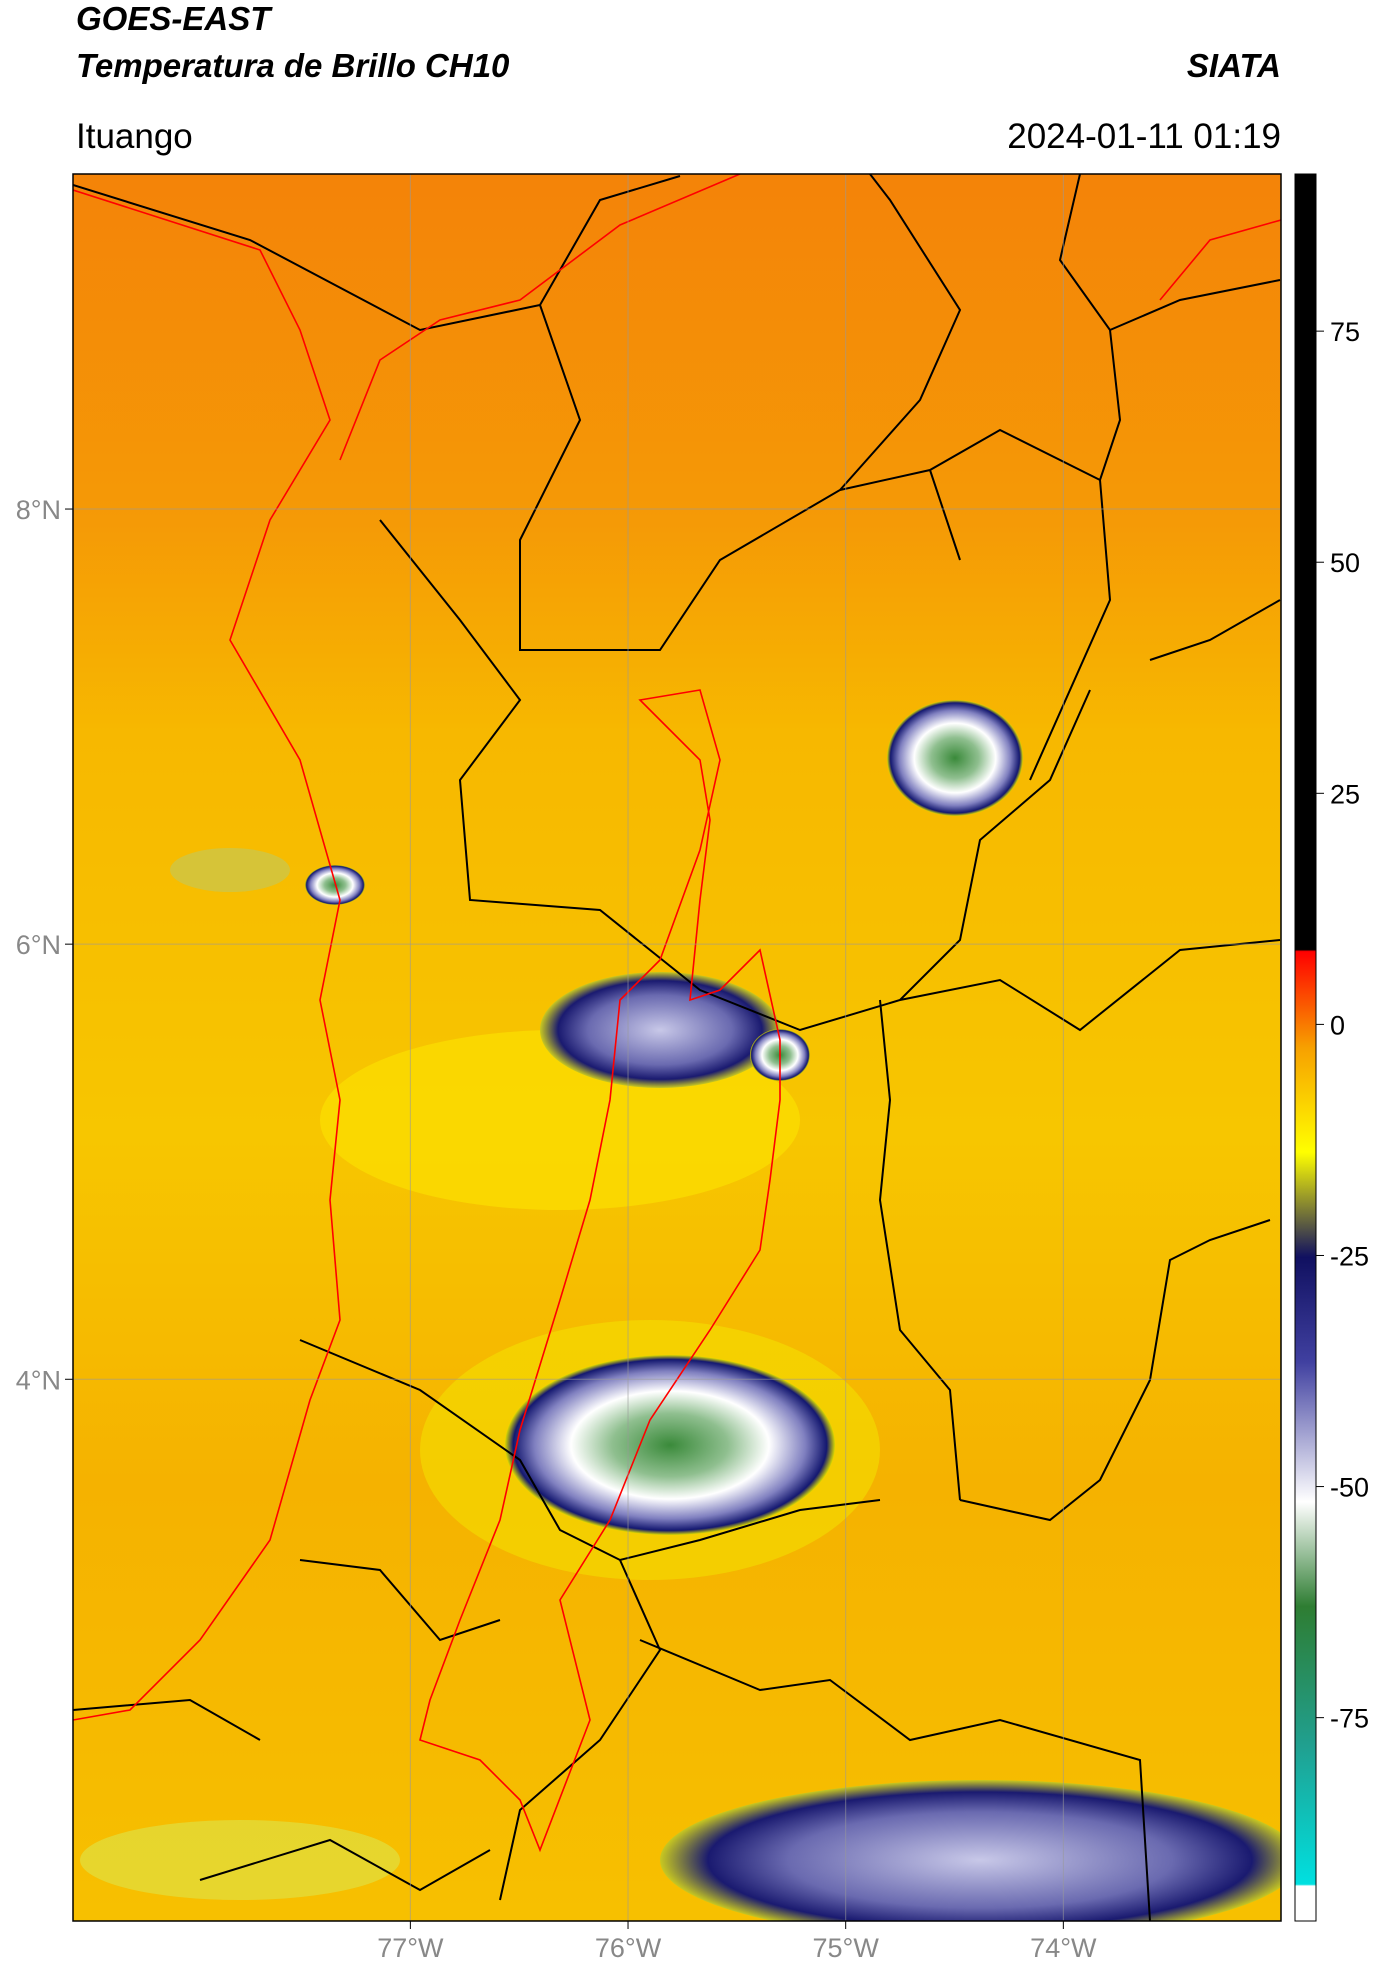 The image size is (1384, 1981). Describe the element at coordinates (1349, 1256) in the screenshot. I see `colorbar-tick-label: -25` at that location.